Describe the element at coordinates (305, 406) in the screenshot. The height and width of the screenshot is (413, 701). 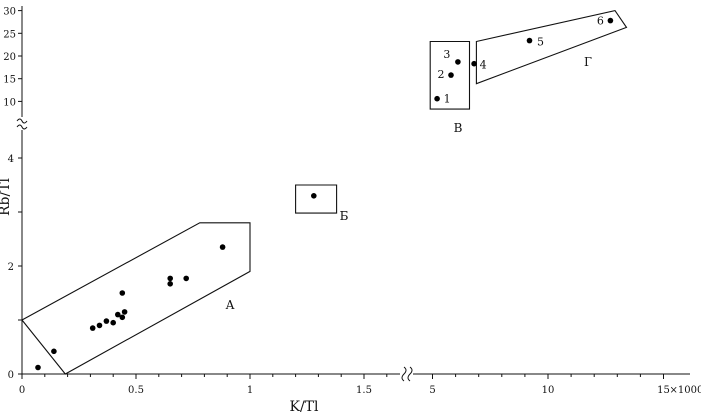
I see `x-axis-title: K/Tl` at that location.